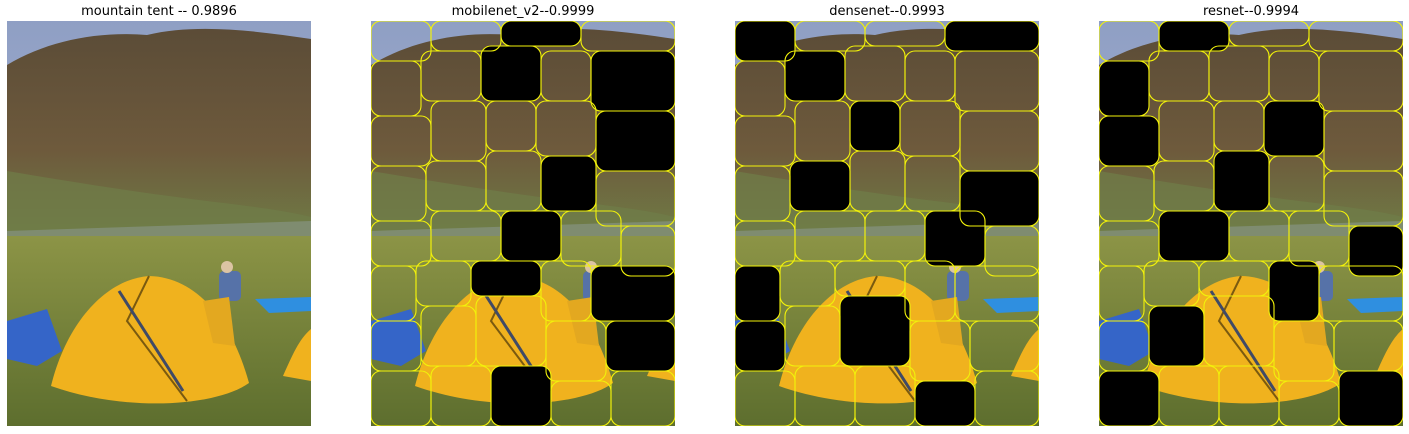 The image size is (1409, 434). I want to click on panel-title: resnet--0.9994, so click(1251, 11).